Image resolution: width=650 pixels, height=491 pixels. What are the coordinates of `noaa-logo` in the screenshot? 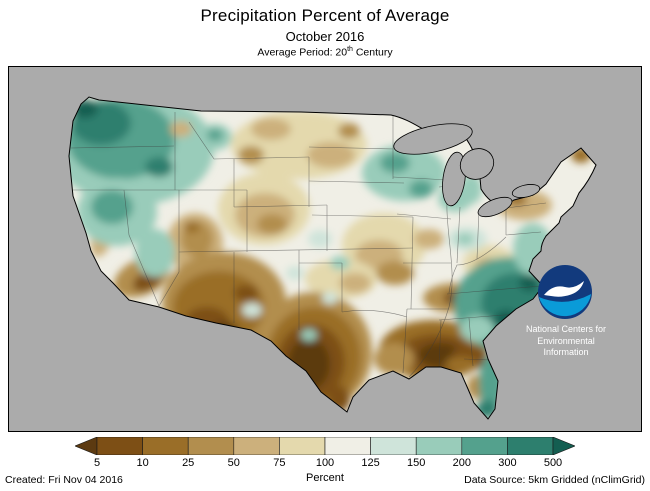 It's located at (565, 292).